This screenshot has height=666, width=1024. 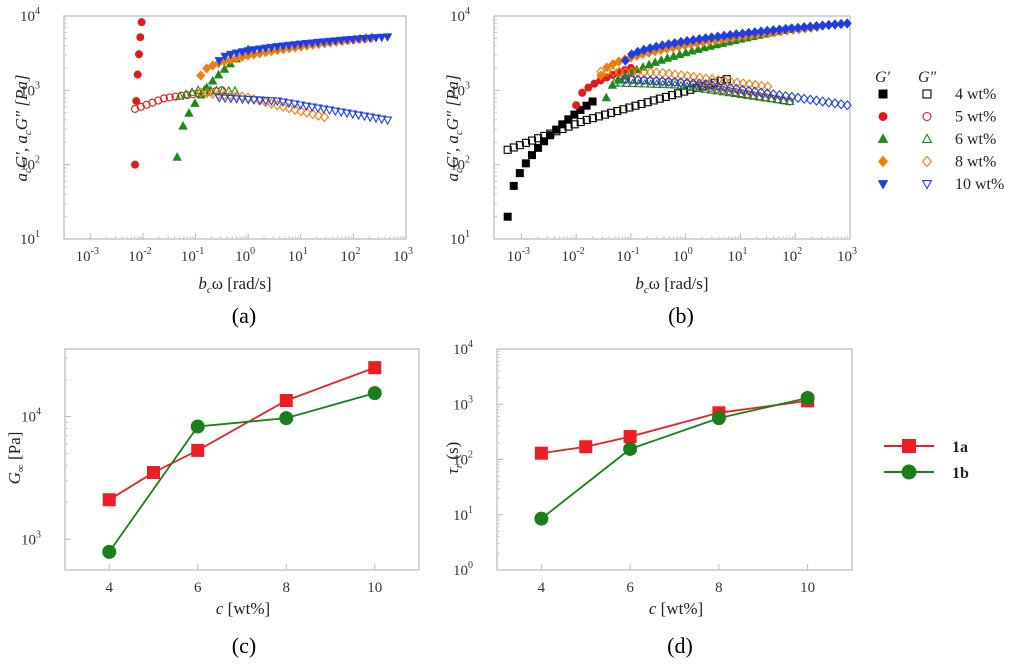 I want to click on x-tick-label: 4, so click(x=542, y=588).